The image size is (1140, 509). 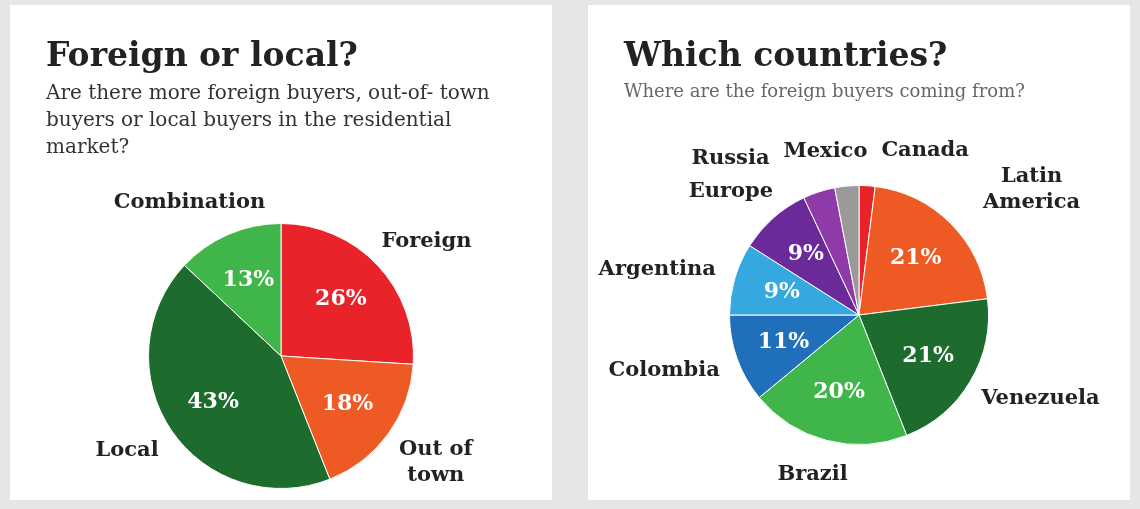 I want to click on slice-label: Out of town, so click(x=436, y=460).